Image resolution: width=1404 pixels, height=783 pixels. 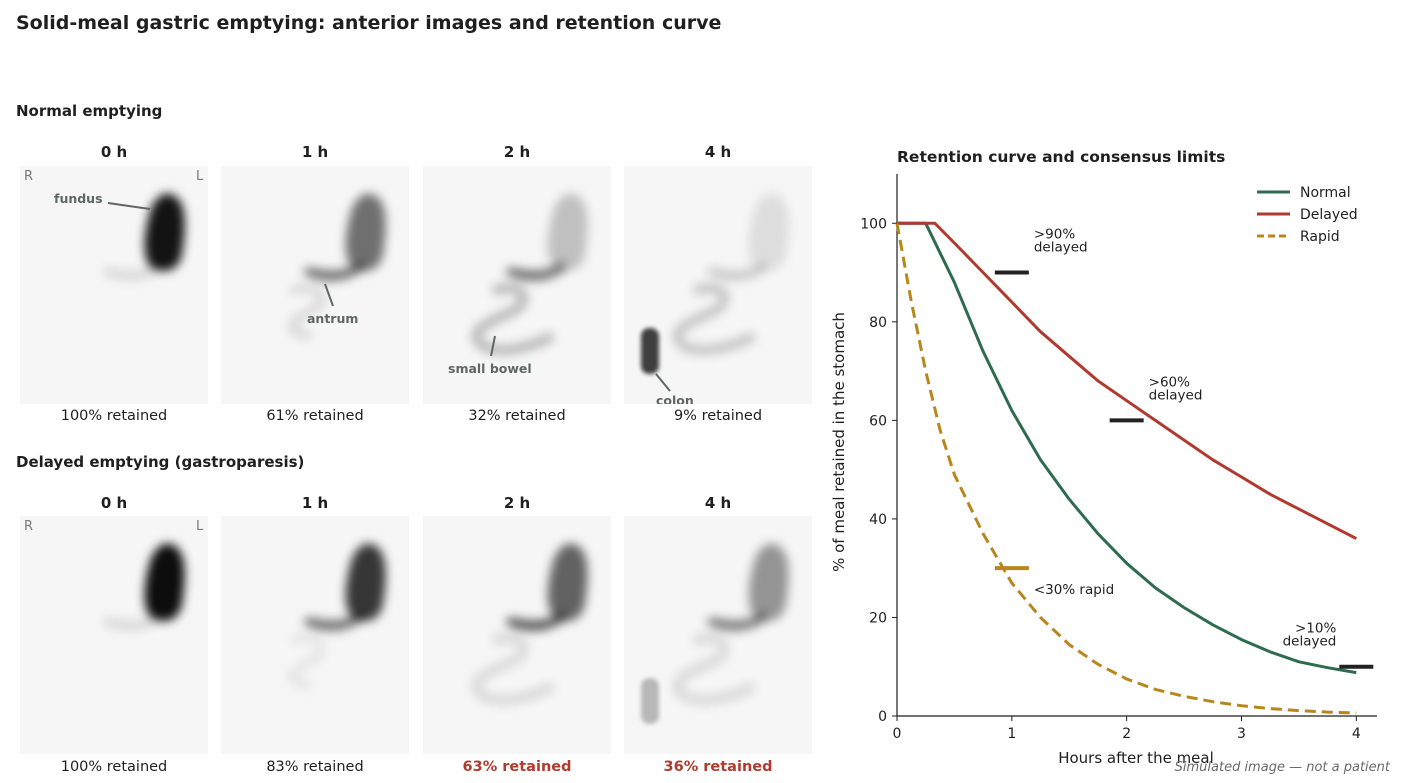 I want to click on scan-normal-2h: small bowel, so click(x=517, y=285).